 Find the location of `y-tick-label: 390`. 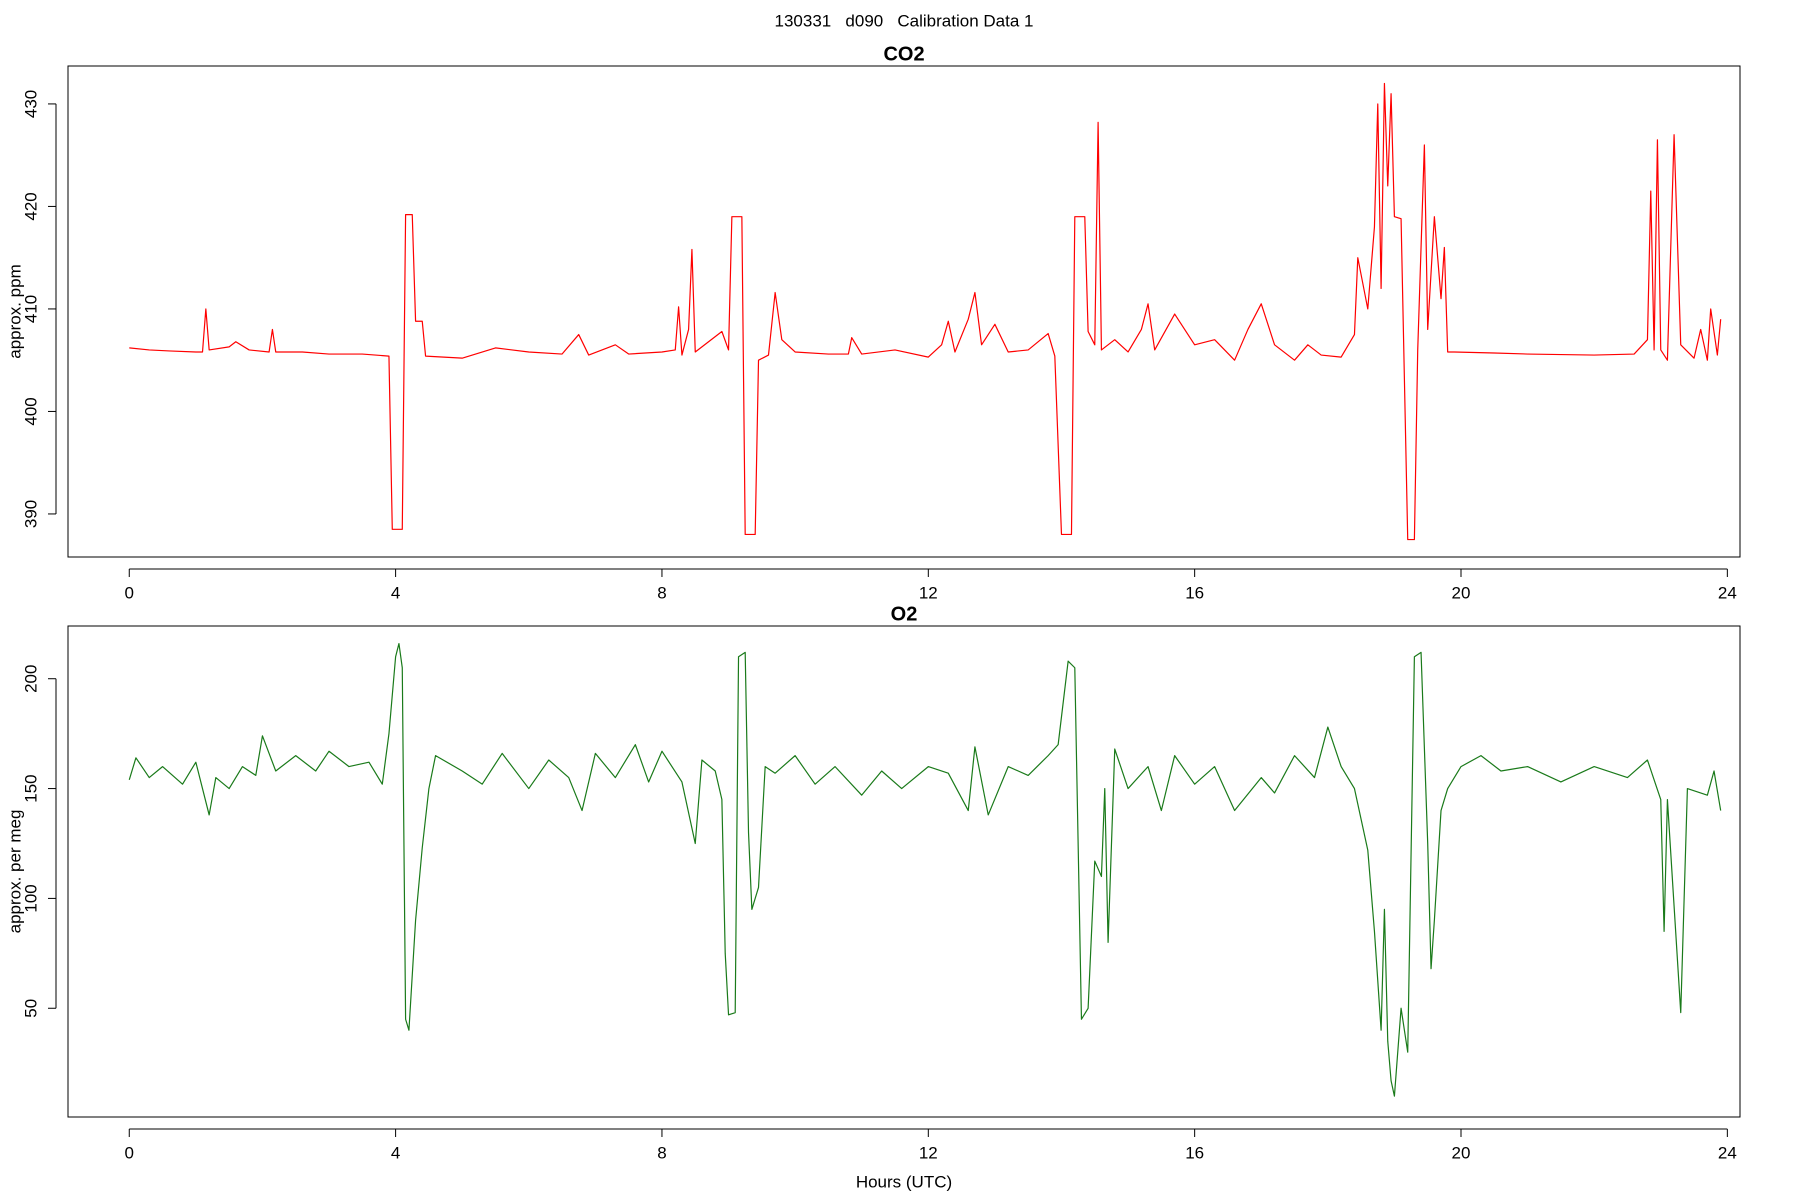

y-tick-label: 390 is located at coordinates (30, 514).